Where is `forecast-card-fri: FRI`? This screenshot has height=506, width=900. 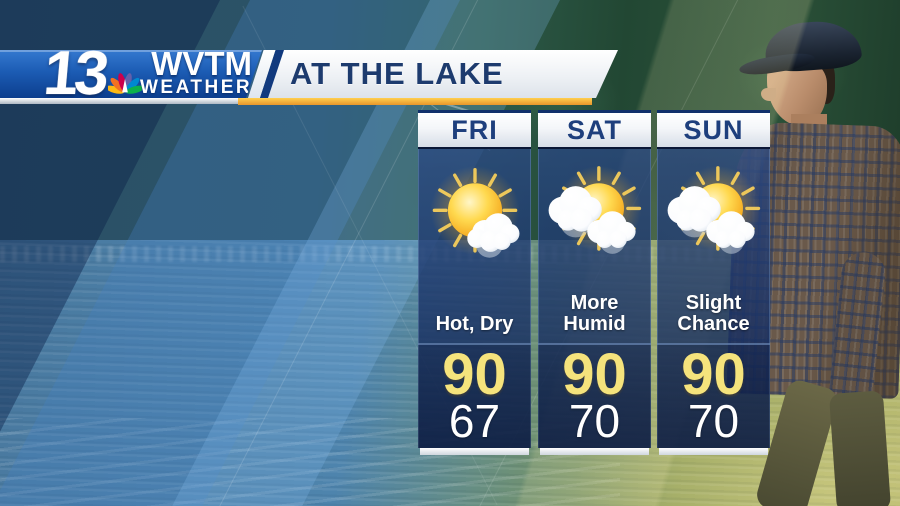 forecast-card-fri: FRI is located at coordinates (474, 282).